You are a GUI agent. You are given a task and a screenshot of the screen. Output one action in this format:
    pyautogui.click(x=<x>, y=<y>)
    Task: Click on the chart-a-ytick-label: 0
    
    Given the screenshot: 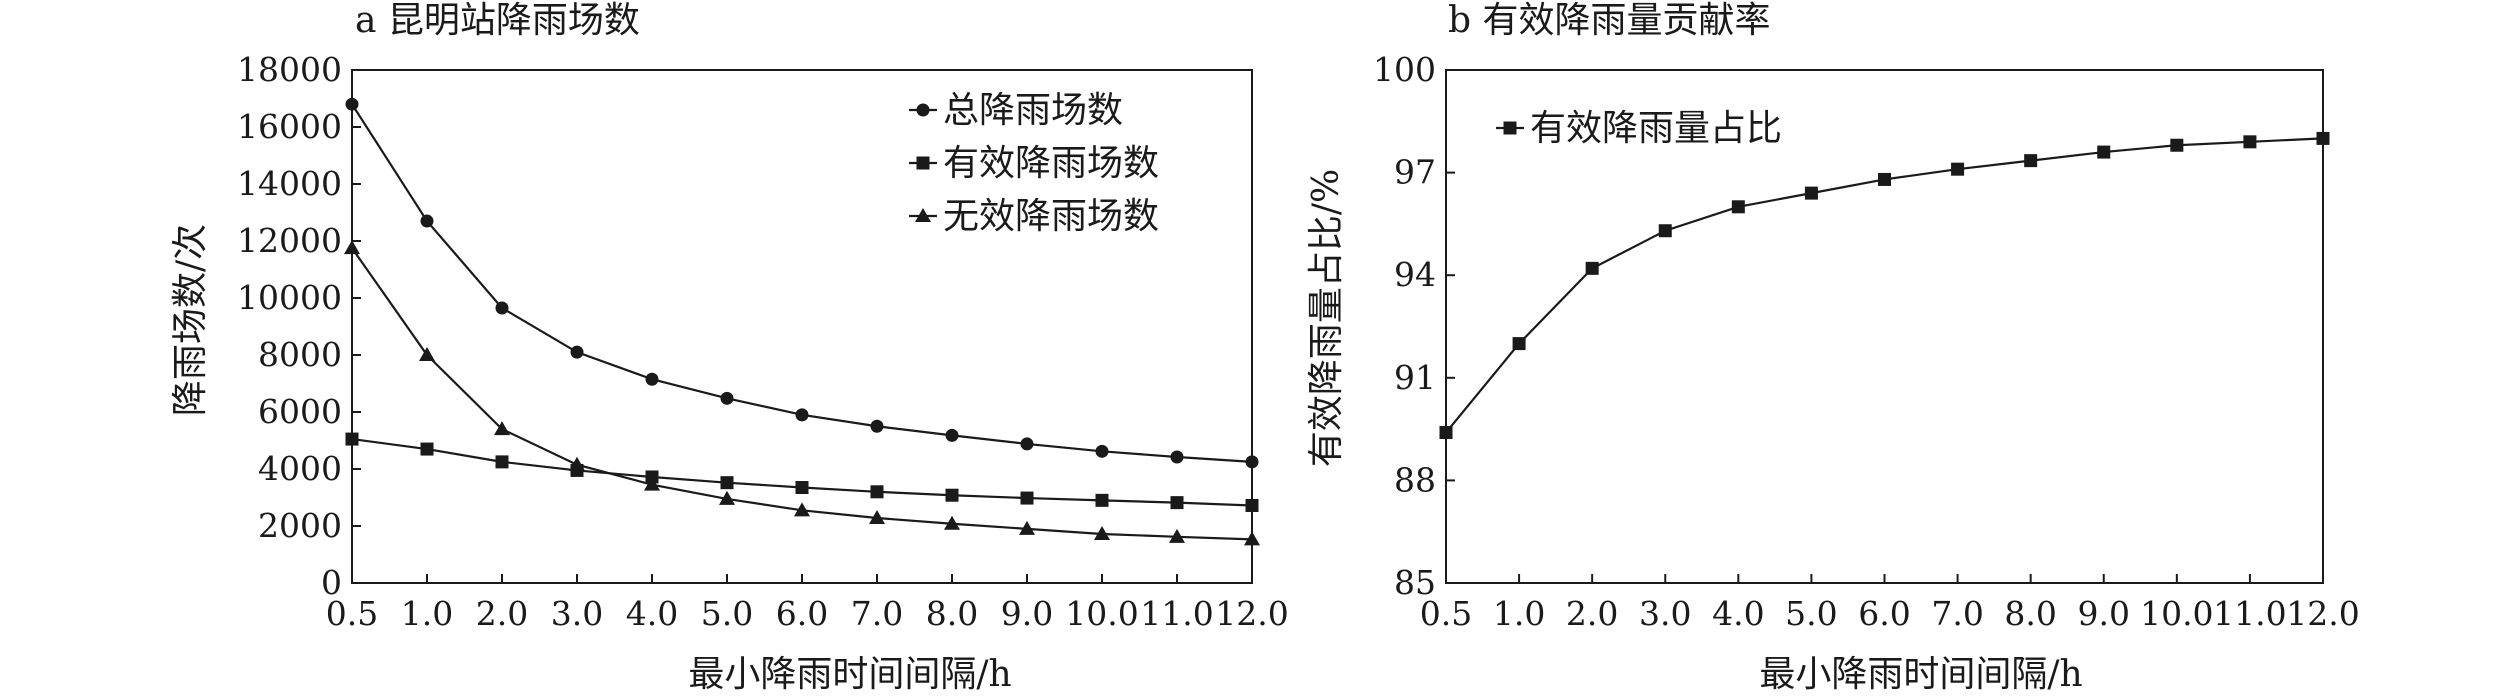 What is the action you would take?
    pyautogui.click(x=331, y=582)
    